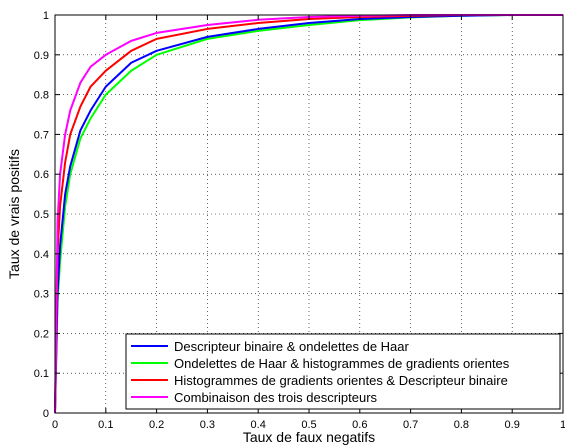 This screenshot has width=565, height=446. What do you see at coordinates (14, 214) in the screenshot?
I see `y-axis-label: Taux de vrais positifs` at bounding box center [14, 214].